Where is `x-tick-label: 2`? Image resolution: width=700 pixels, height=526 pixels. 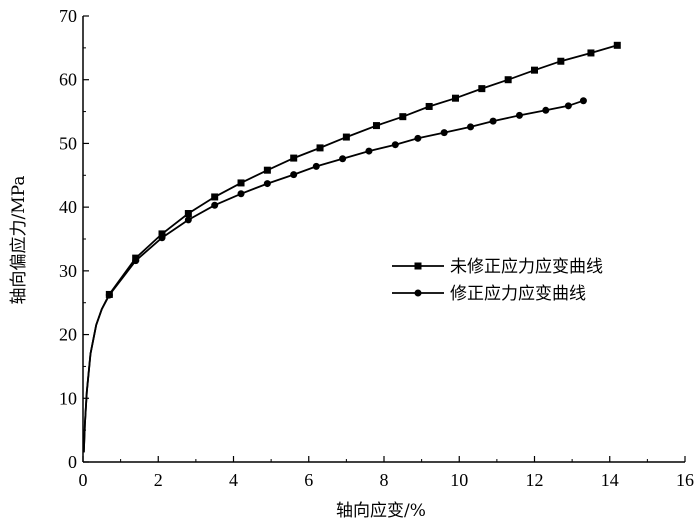 x-tick-label: 2 is located at coordinates (158, 480).